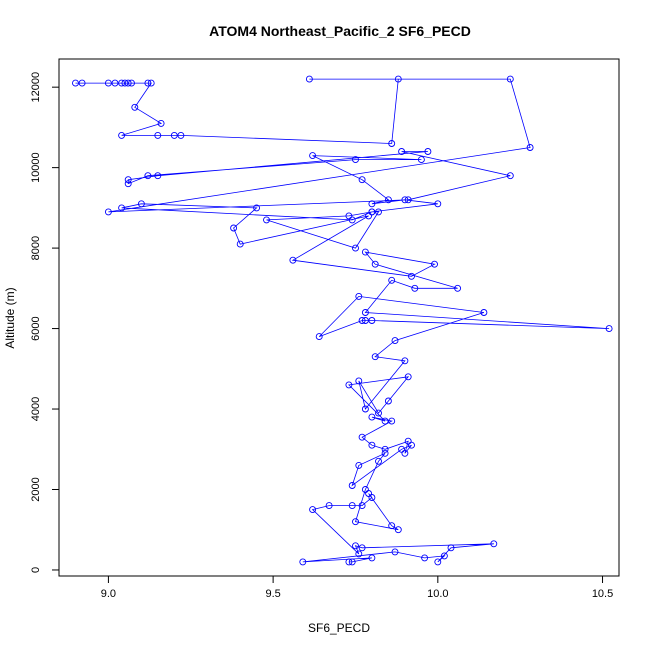 Image resolution: width=650 pixels, height=650 pixels. I want to click on y-tick-label: 2000, so click(36, 489).